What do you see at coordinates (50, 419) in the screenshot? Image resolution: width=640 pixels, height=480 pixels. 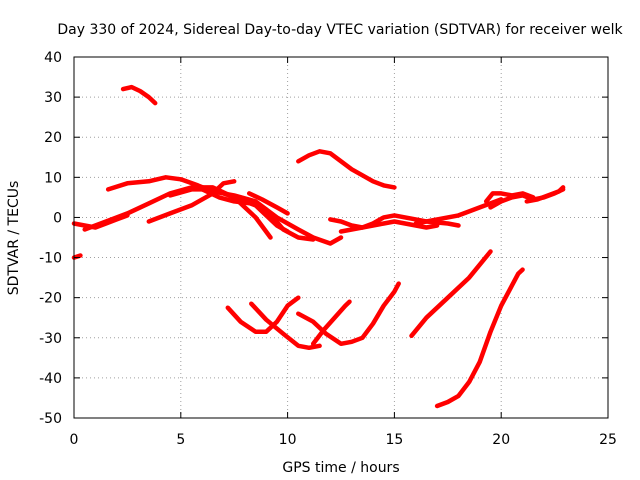 I see `y-tick-label: -50` at bounding box center [50, 419].